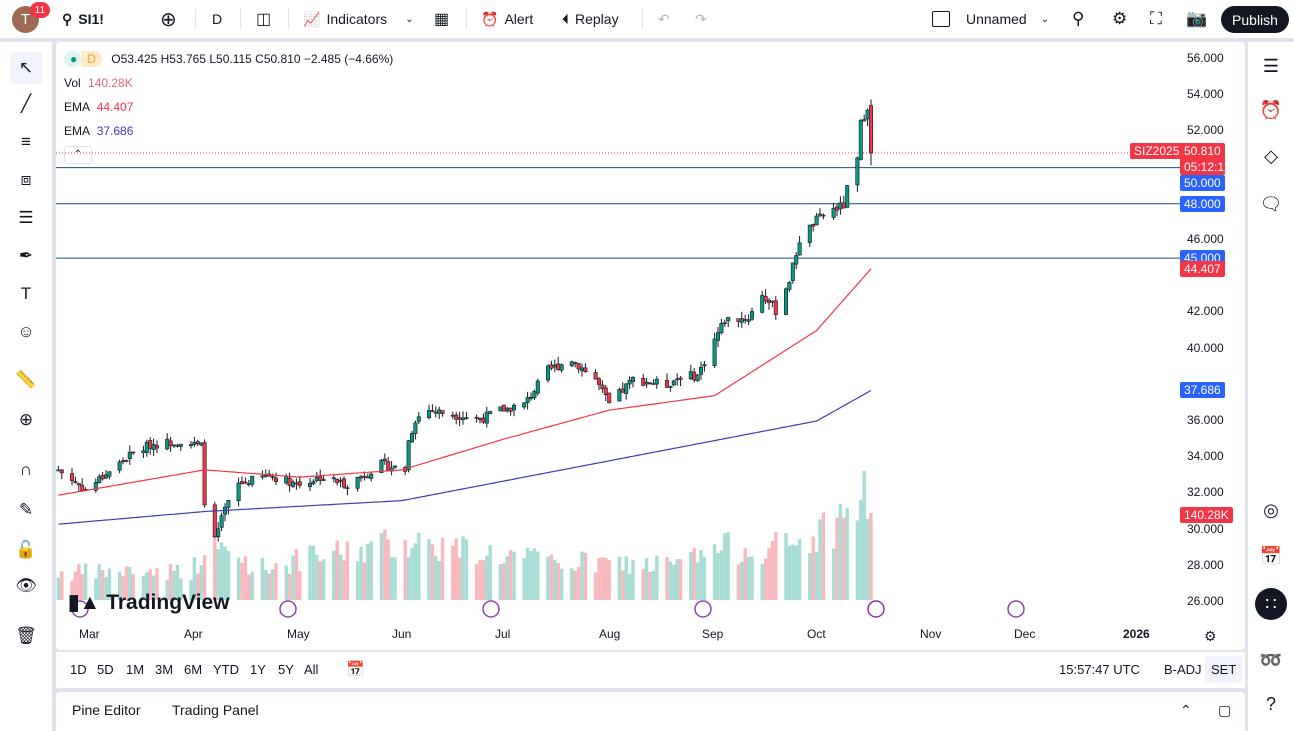 The height and width of the screenshot is (731, 1294). I want to click on brush-icon: ✒, so click(26, 255).